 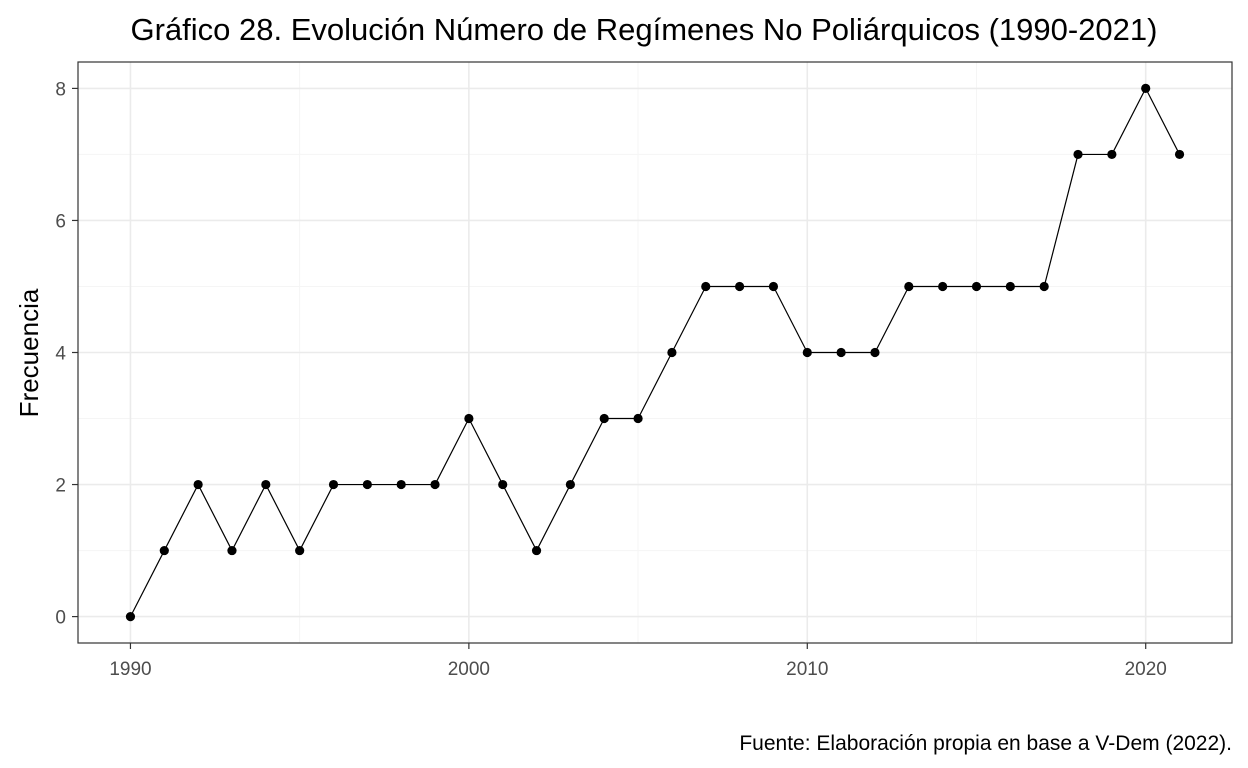 I want to click on x-tick-label: 2020, so click(x=1146, y=669).